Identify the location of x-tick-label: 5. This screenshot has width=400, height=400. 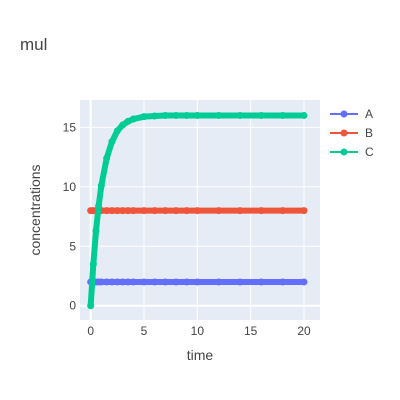
(144, 331).